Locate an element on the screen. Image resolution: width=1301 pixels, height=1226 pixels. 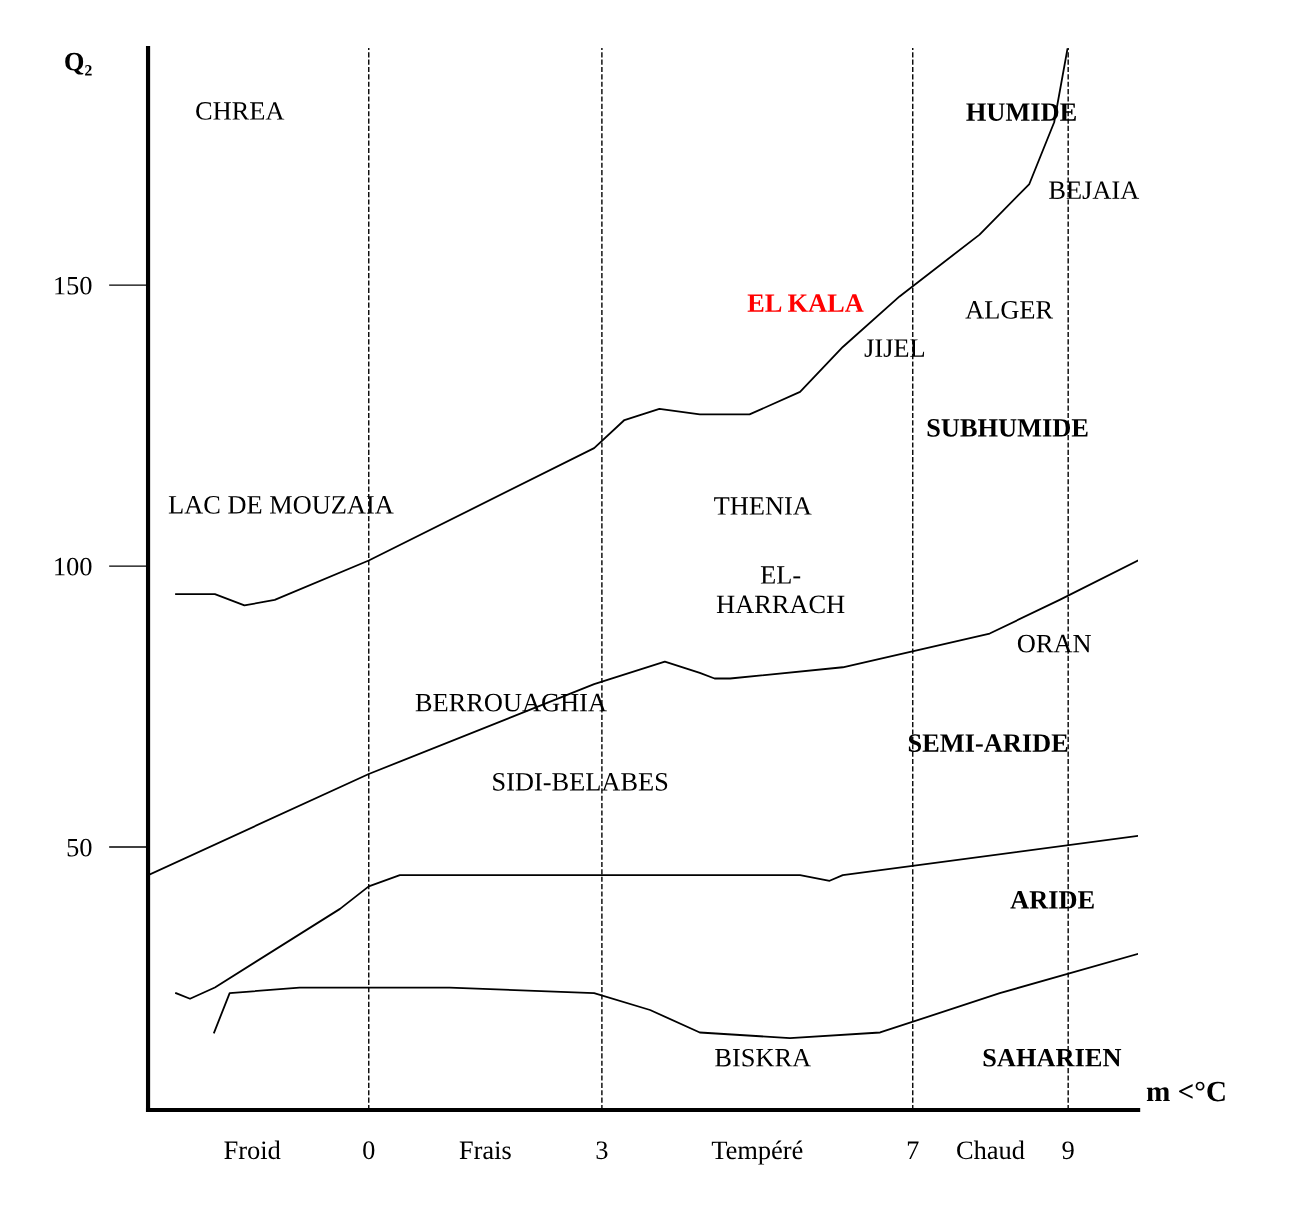
x-tick-label: Frais is located at coordinates (485, 1150).